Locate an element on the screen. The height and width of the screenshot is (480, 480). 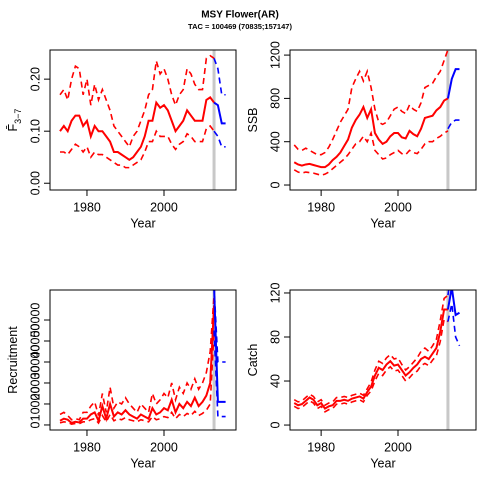
y-tick-label: 0.10 is located at coordinates (35, 131).